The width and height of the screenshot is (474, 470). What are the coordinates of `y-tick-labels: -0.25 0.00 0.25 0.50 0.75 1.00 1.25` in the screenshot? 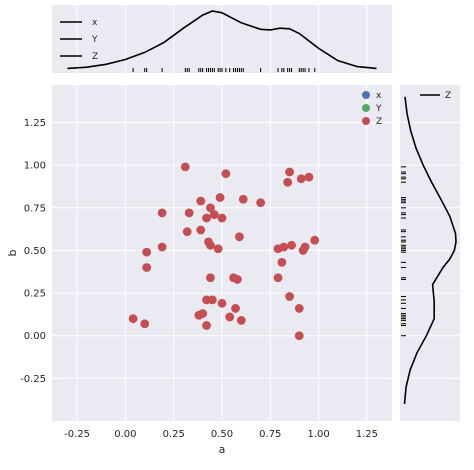 It's located at (33, 251).